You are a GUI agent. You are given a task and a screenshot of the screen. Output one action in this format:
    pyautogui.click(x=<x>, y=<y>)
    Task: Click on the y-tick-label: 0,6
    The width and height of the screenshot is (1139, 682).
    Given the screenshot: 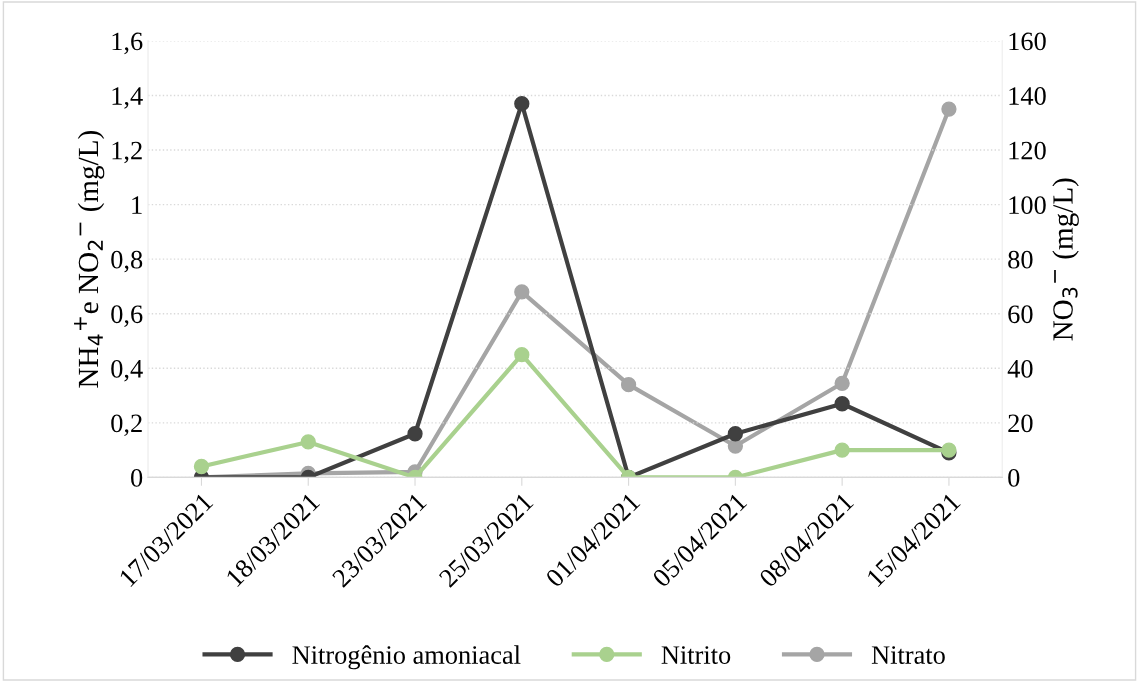 What is the action you would take?
    pyautogui.click(x=127, y=316)
    